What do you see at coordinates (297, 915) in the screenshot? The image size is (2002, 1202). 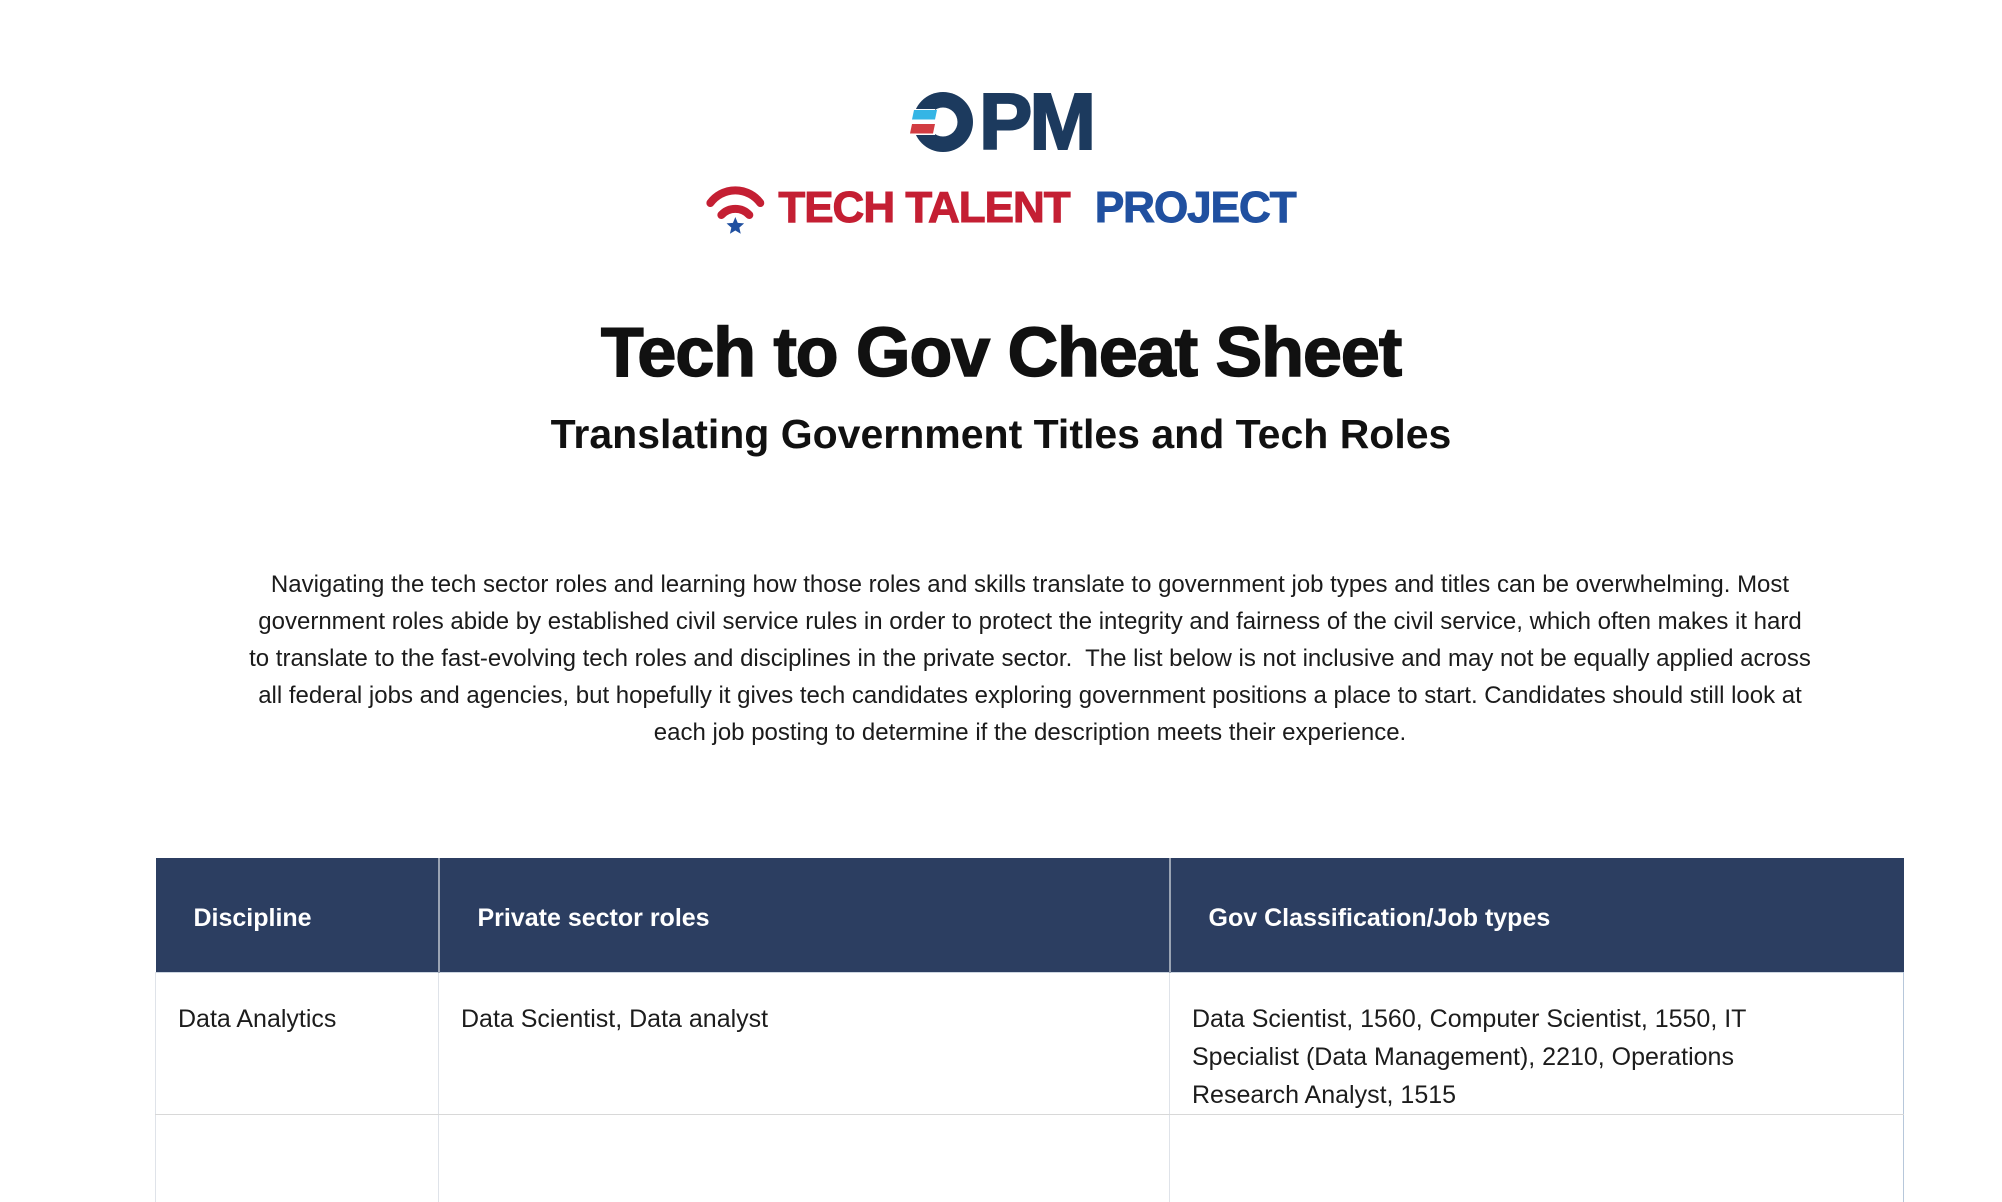 I see `column-header-discipline: Discipline` at bounding box center [297, 915].